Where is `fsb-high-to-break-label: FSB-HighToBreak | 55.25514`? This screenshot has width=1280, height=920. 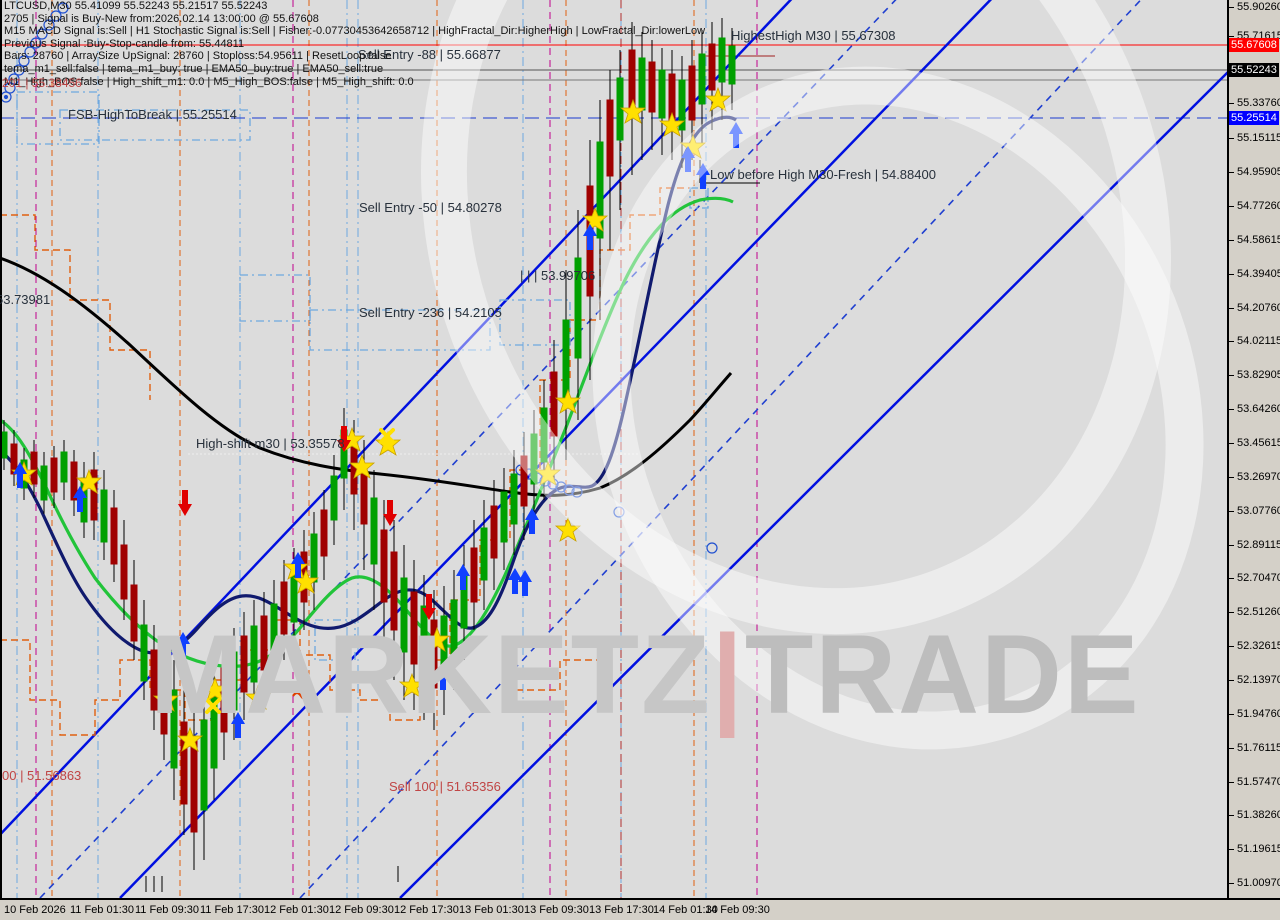 fsb-high-to-break-label: FSB-HighToBreak | 55.25514 is located at coordinates (152, 114).